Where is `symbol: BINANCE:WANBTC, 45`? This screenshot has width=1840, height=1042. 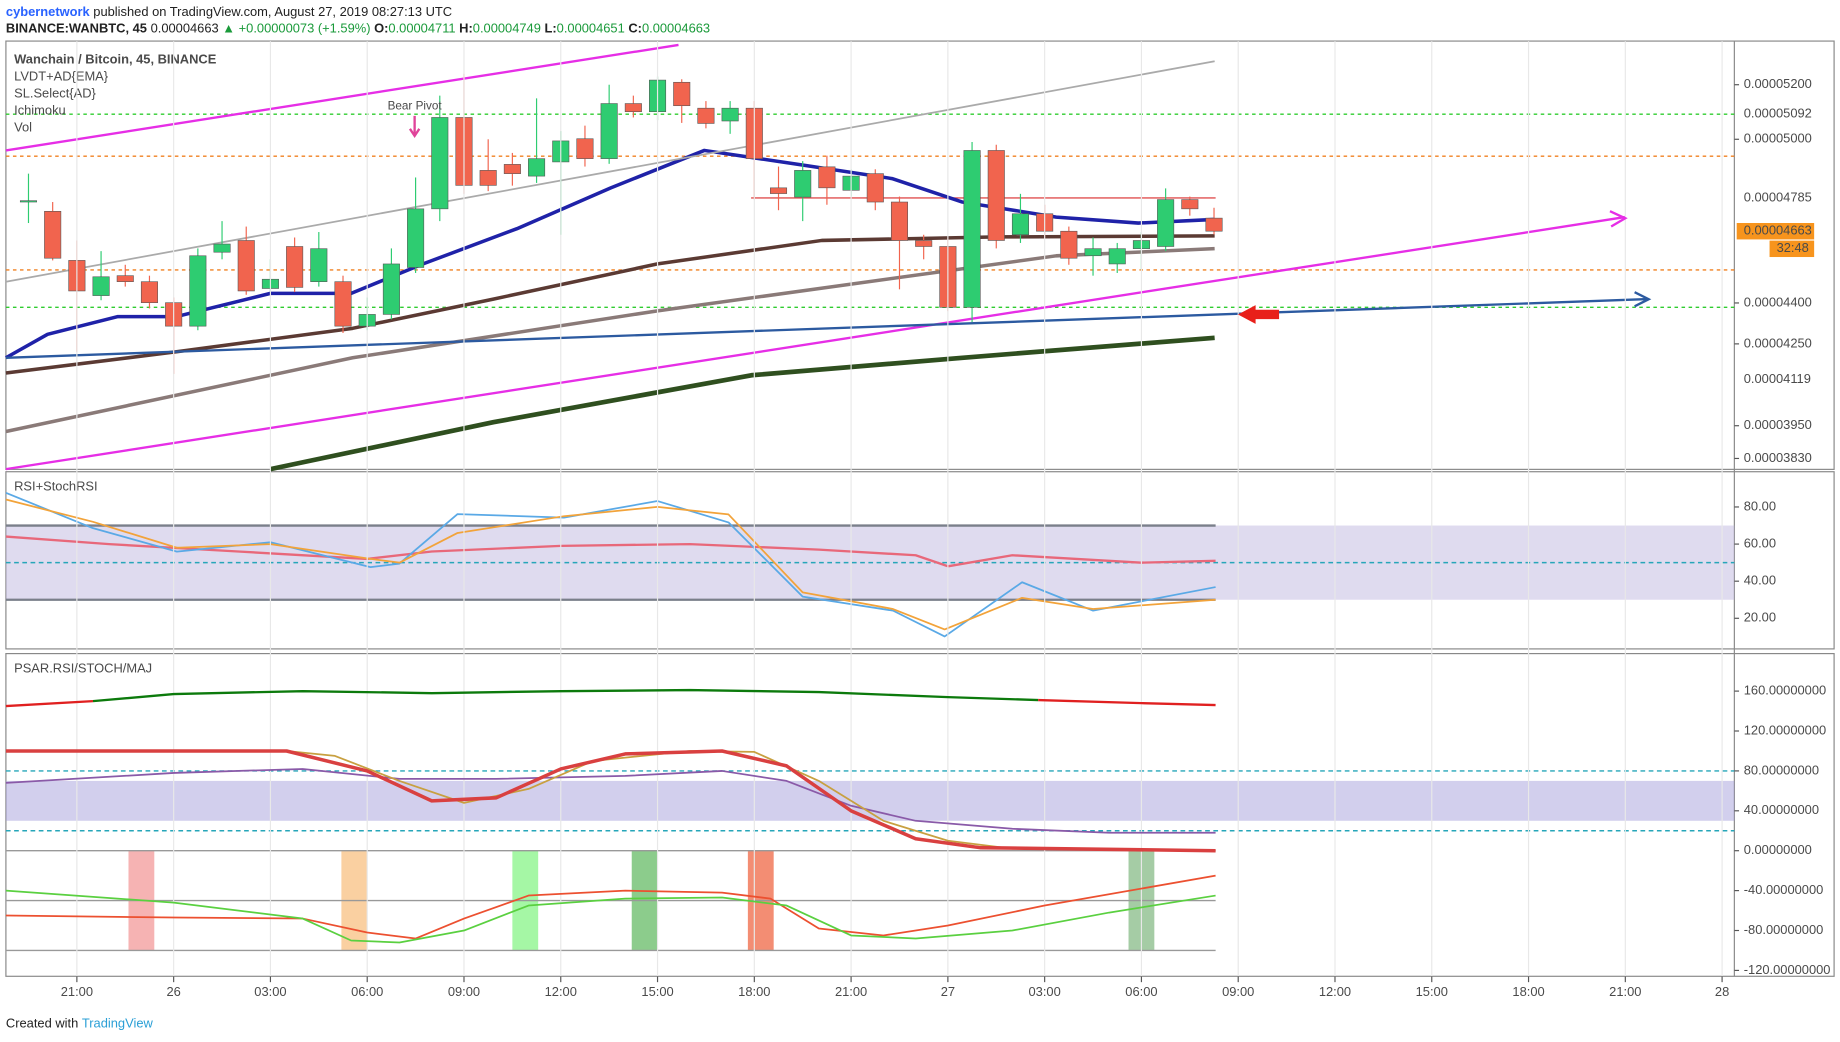 symbol: BINANCE:WANBTC, 45 is located at coordinates (76, 28).